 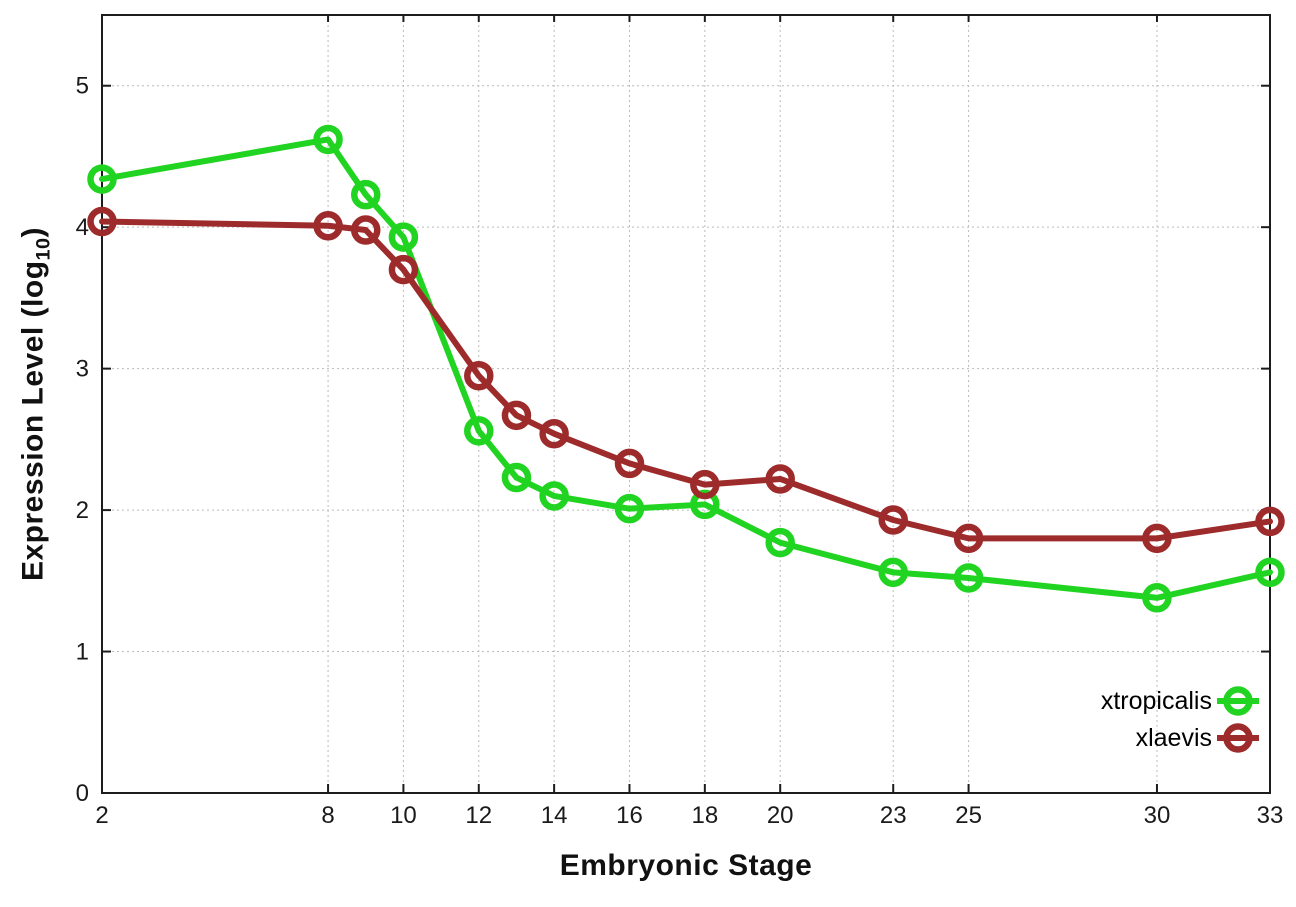 What do you see at coordinates (82, 440) in the screenshot?
I see `y-tick-labels: 0 1 2 3 4 5` at bounding box center [82, 440].